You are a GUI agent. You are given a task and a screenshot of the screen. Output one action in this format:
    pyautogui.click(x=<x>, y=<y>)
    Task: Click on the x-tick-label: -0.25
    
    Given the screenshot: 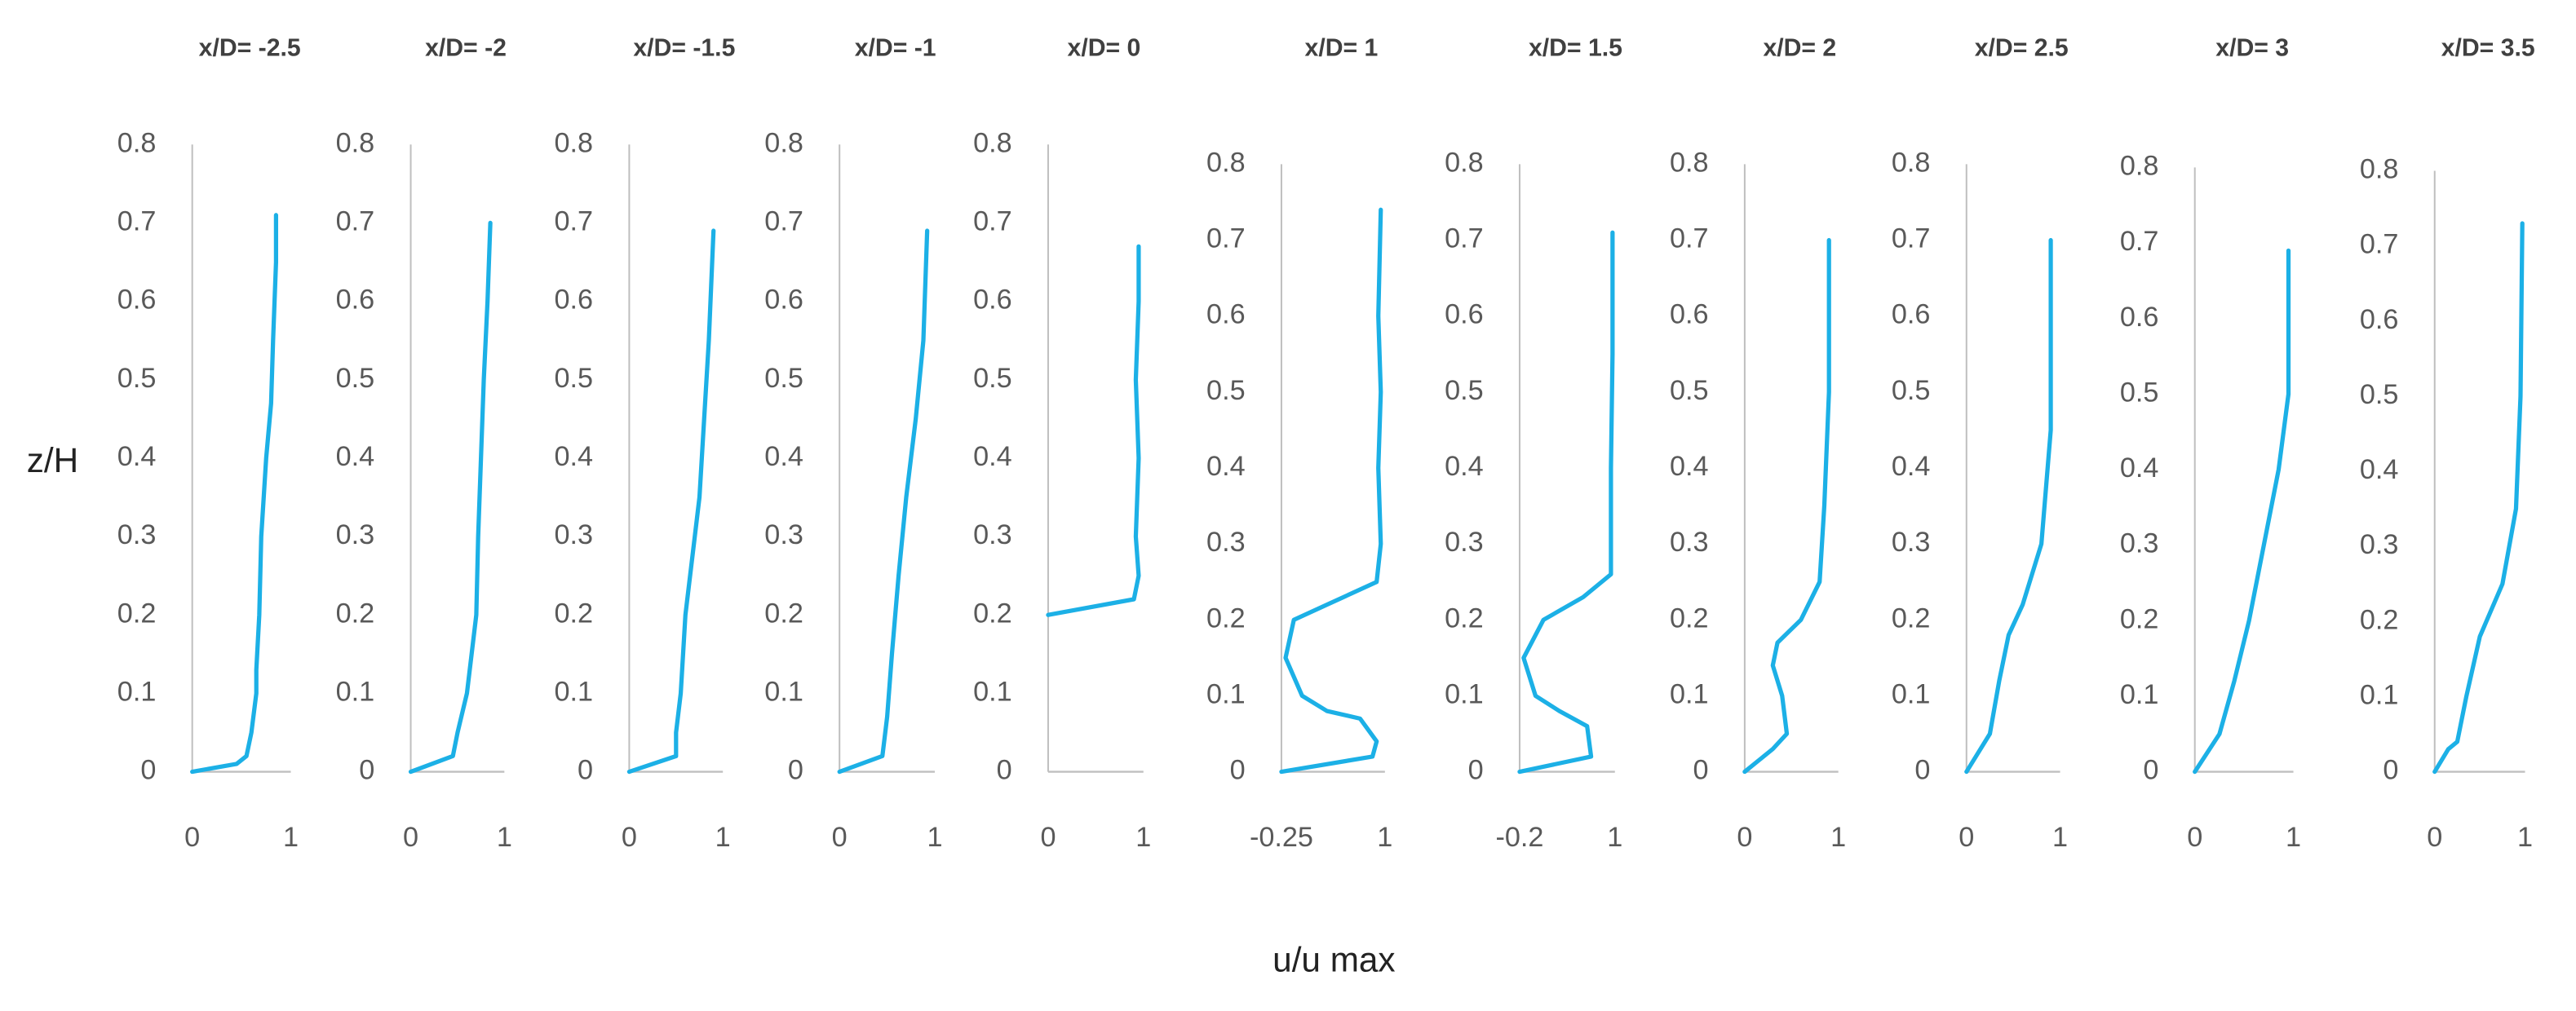 What is the action you would take?
    pyautogui.click(x=1281, y=837)
    